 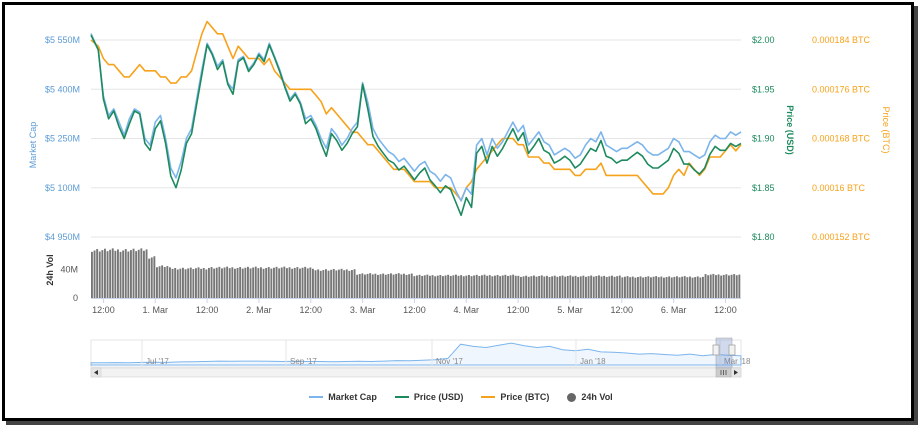 What do you see at coordinates (716, 350) in the screenshot?
I see `navigator-handle-left` at bounding box center [716, 350].